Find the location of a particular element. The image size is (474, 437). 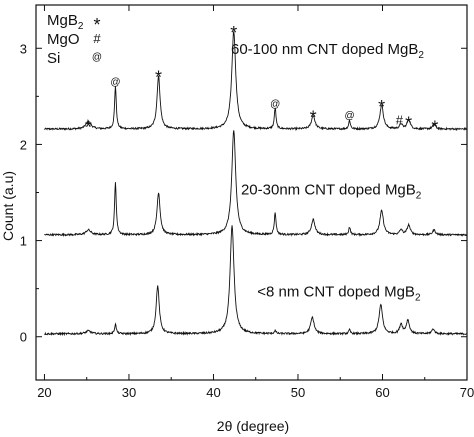

legend-entry-marker: @ is located at coordinates (97, 57).